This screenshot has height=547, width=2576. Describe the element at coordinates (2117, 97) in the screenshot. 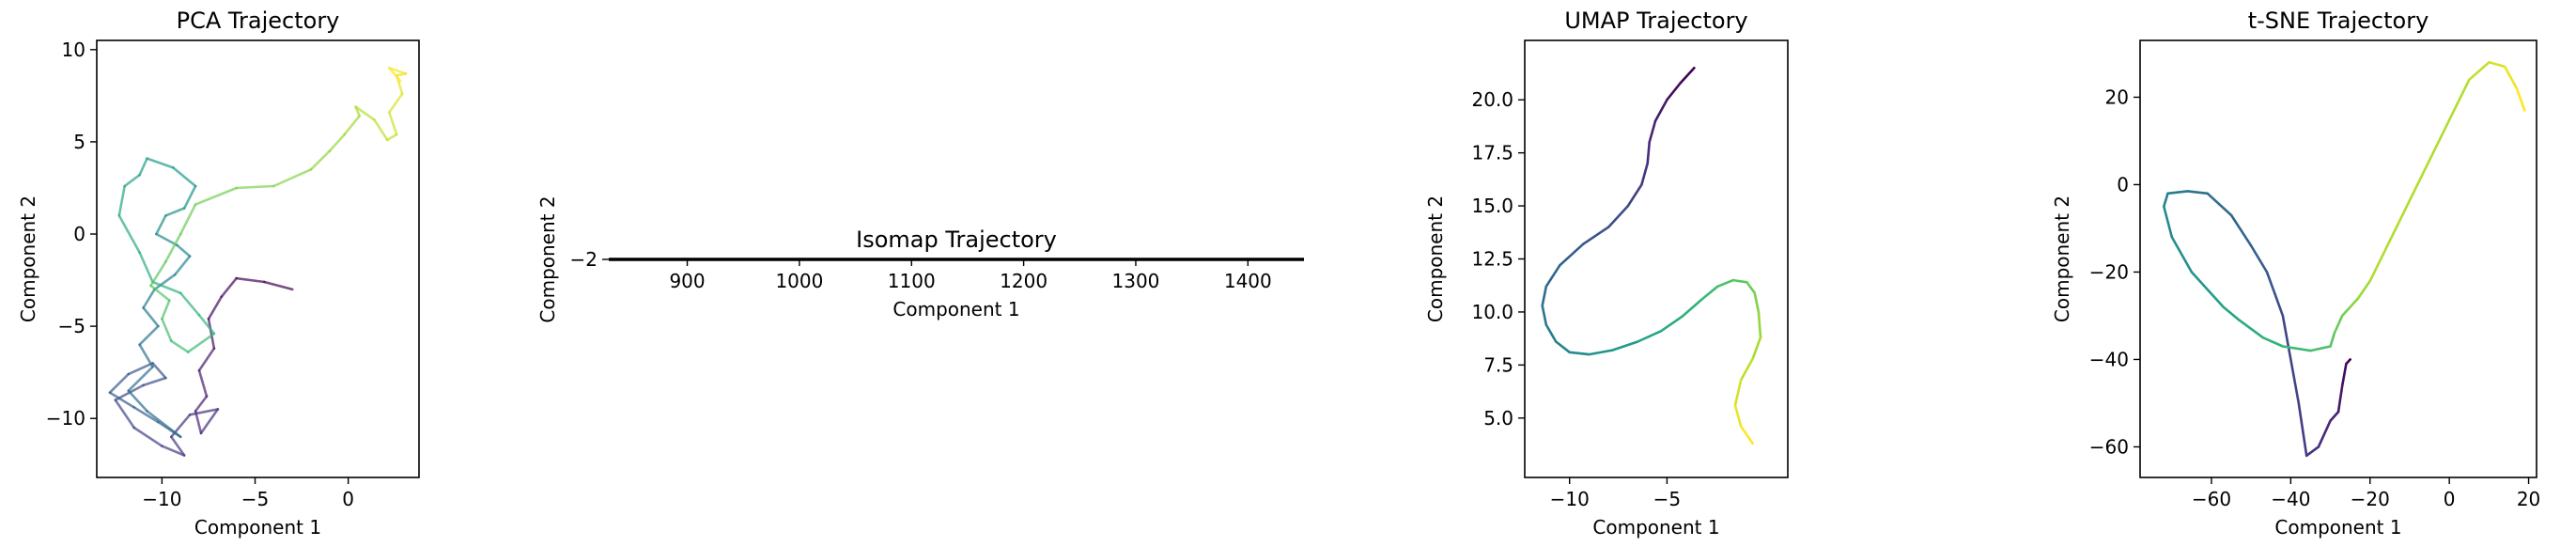

I see `y-tick-label: 20` at that location.